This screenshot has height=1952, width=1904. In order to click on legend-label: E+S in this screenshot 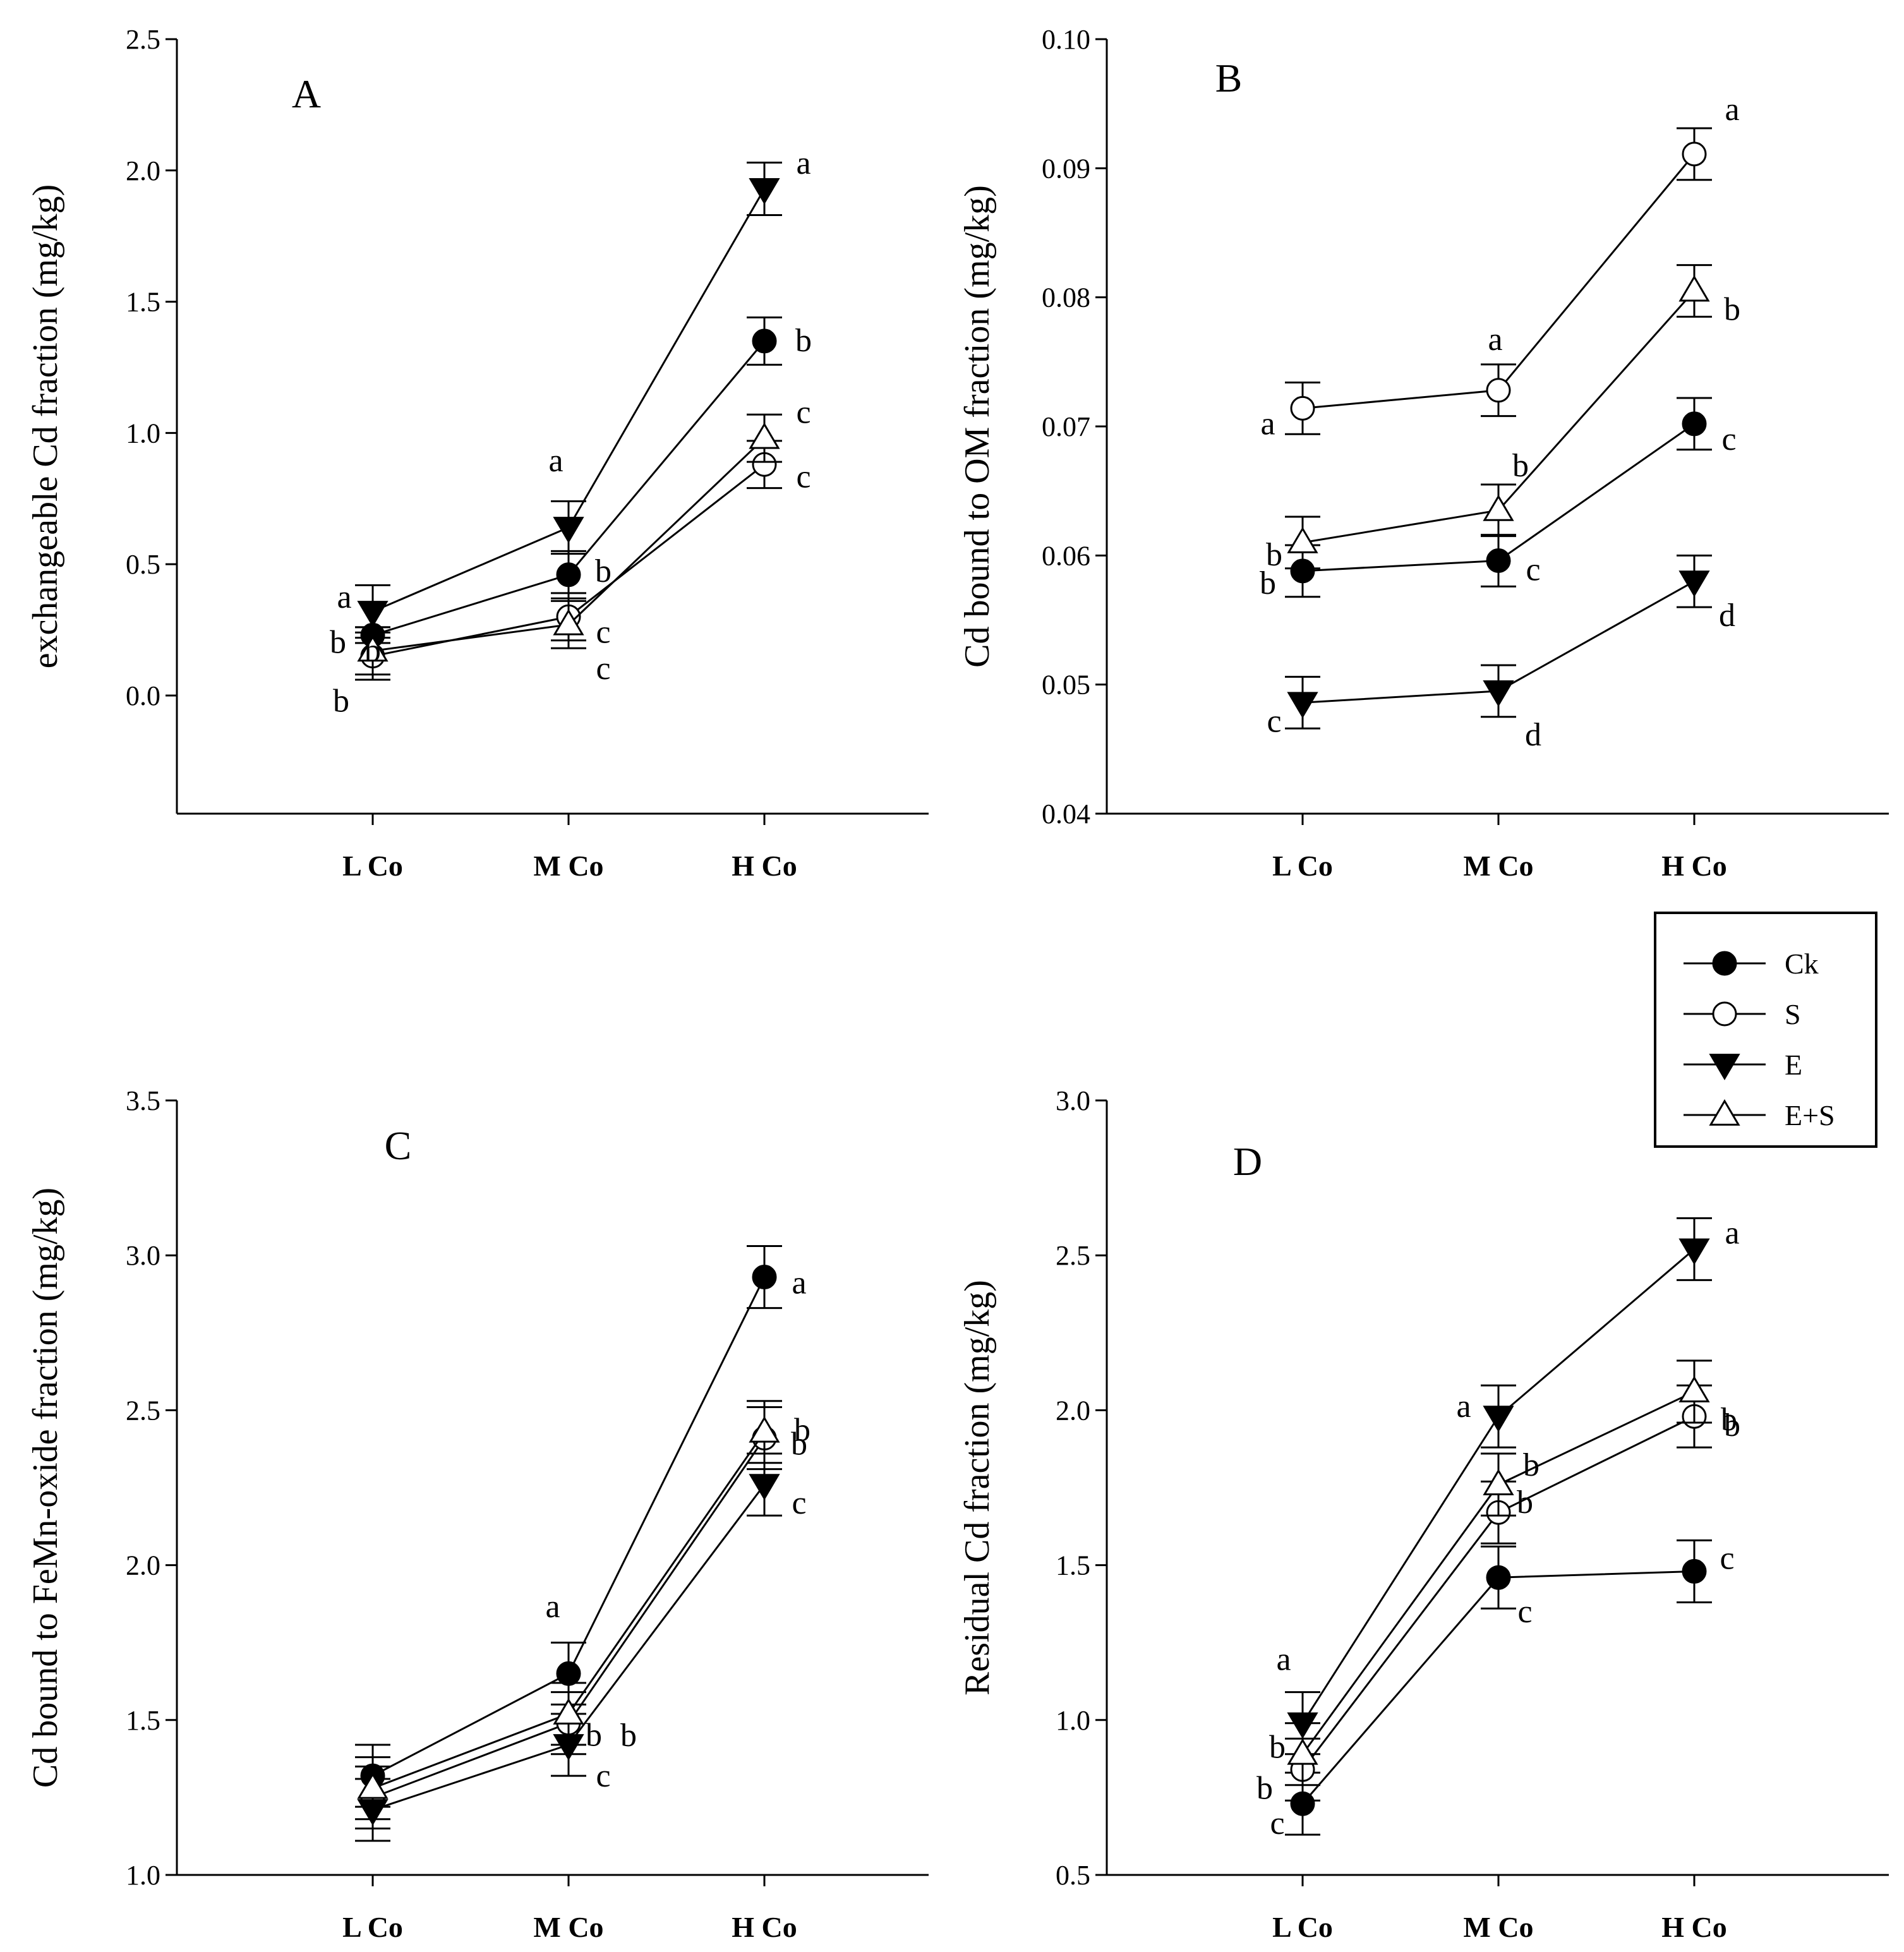, I will do `click(1810, 1115)`.